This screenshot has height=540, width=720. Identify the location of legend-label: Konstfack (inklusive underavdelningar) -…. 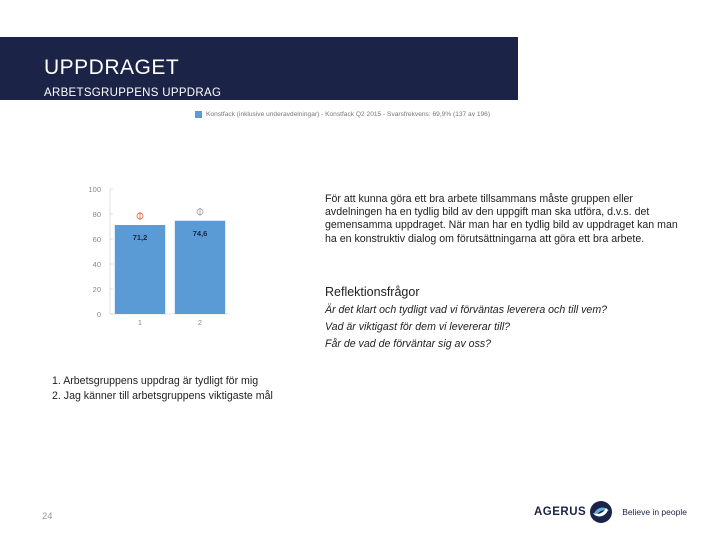
(348, 114).